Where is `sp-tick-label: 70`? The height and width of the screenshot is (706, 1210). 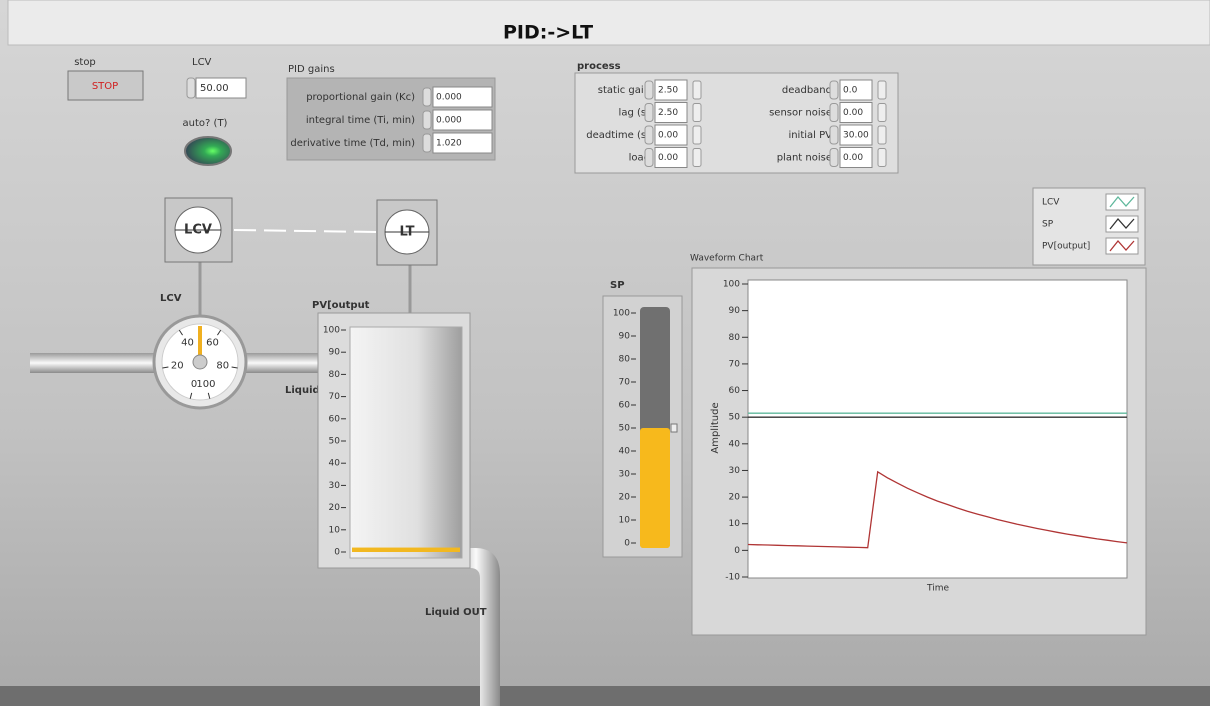
sp-tick-label: 70 is located at coordinates (625, 383).